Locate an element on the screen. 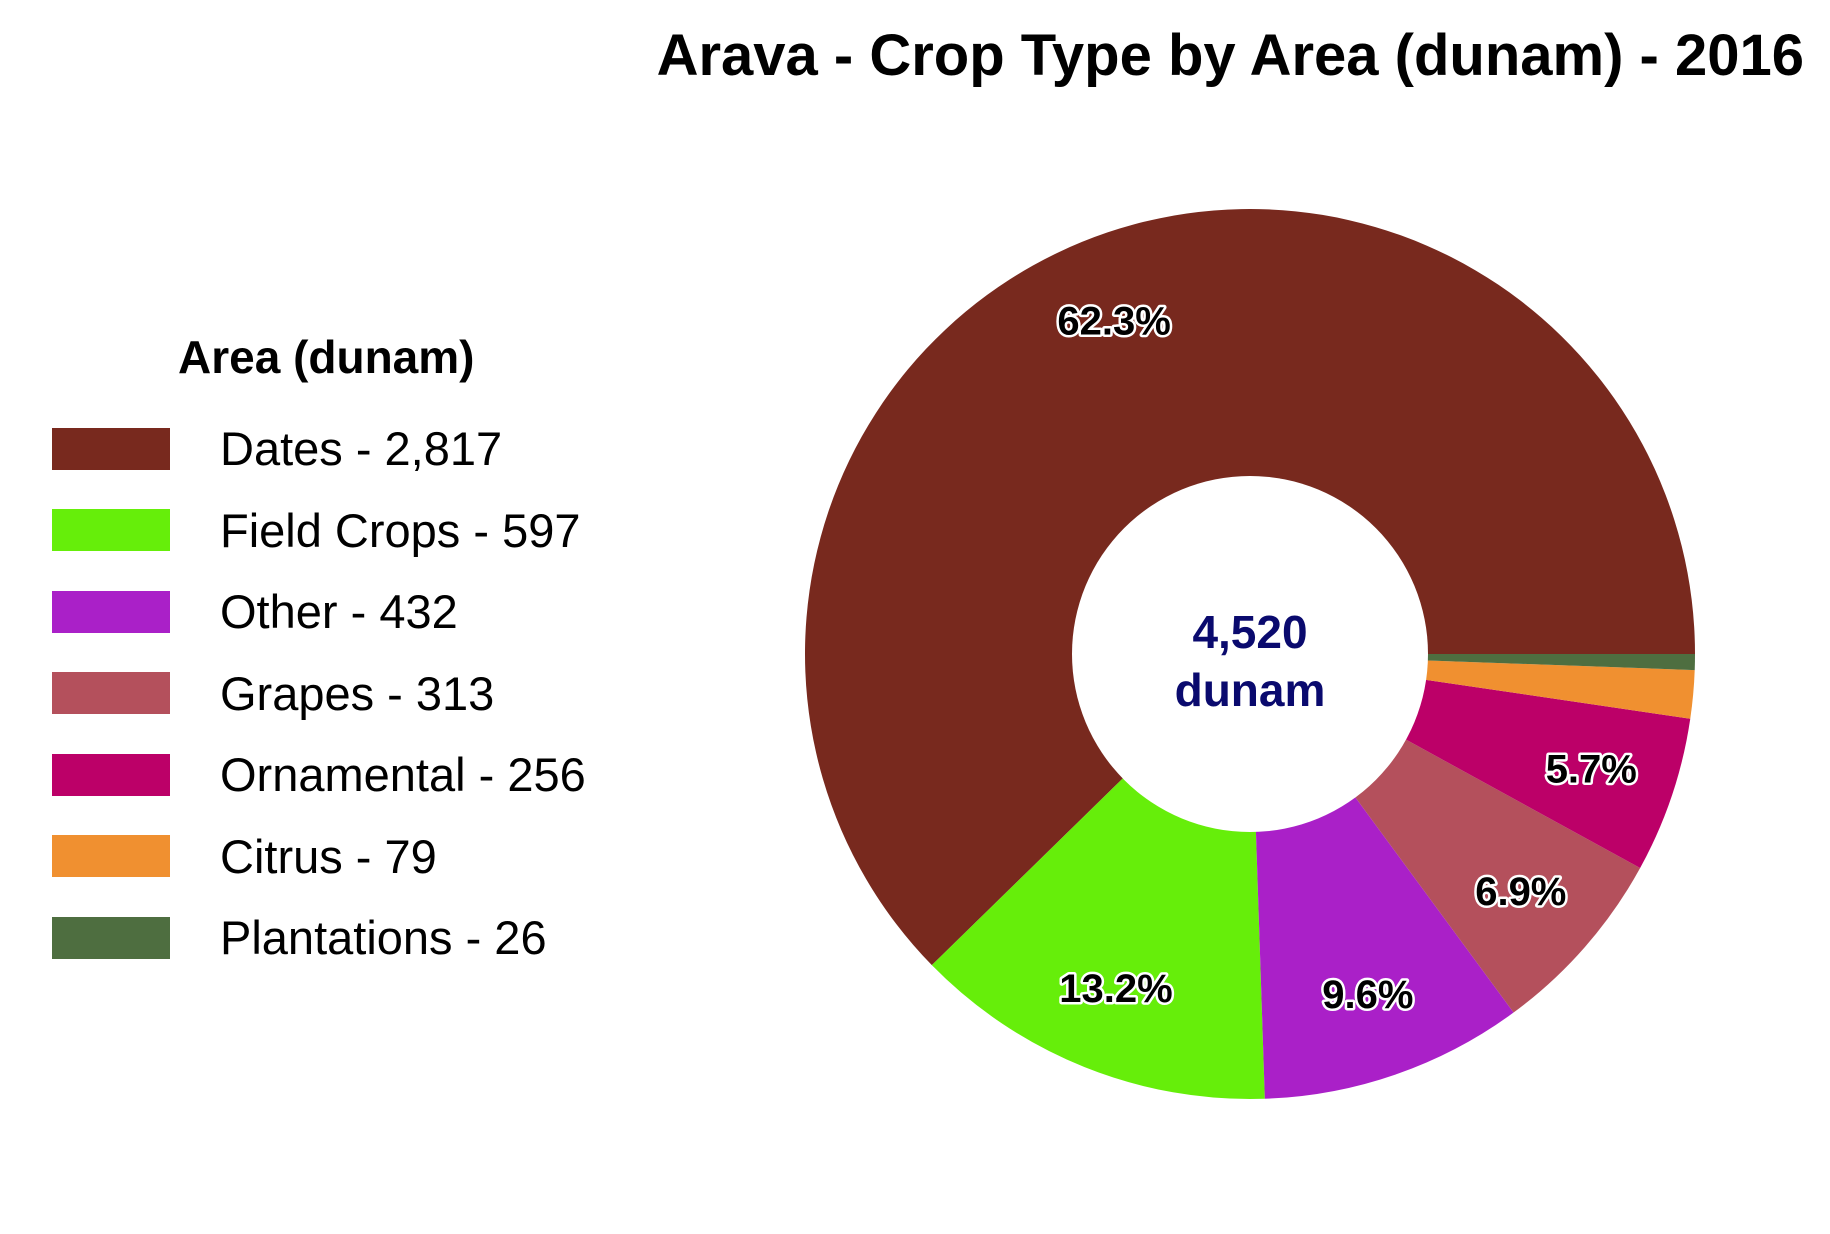 This screenshot has height=1234, width=1830. percent-label-grapes: 6.9% is located at coordinates (1520, 892).